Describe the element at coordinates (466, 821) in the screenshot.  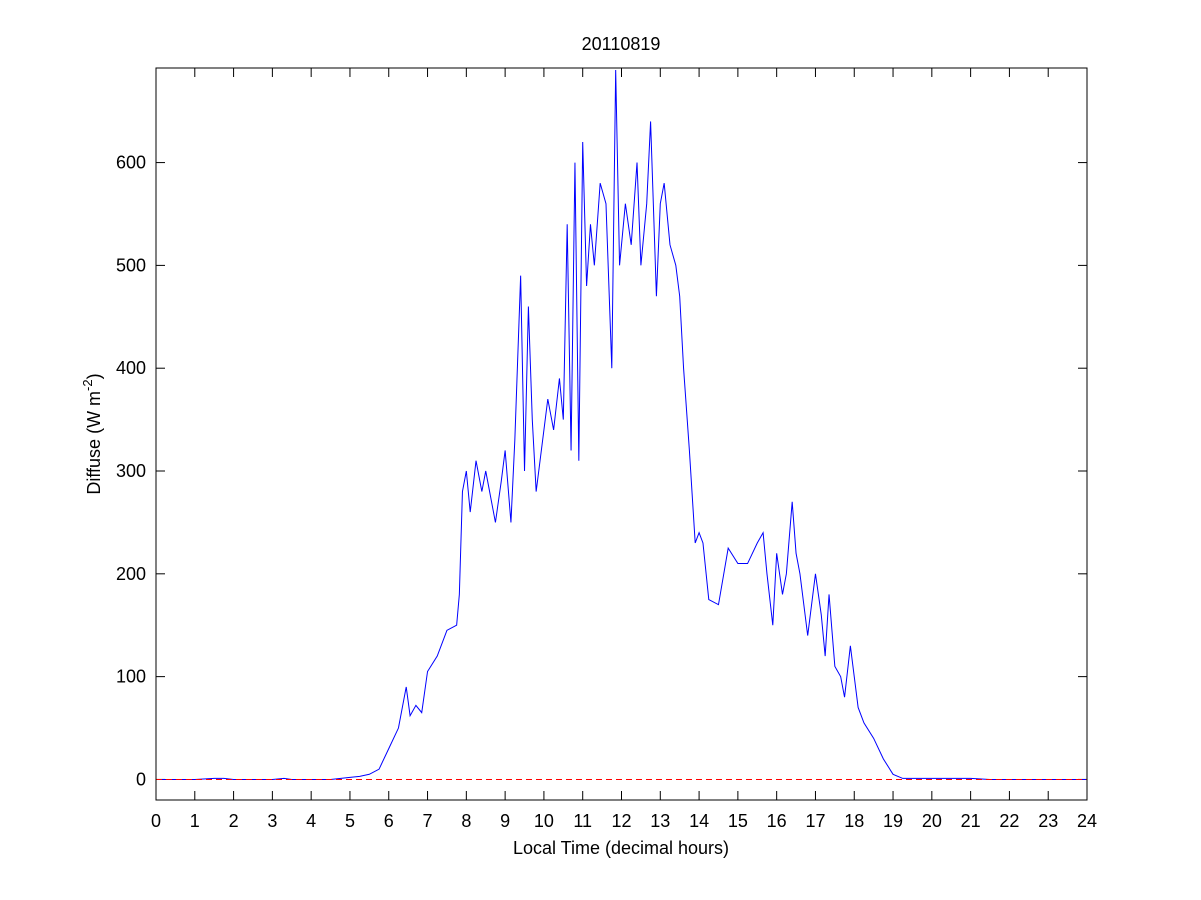
I see `x-tick-label: 8` at that location.